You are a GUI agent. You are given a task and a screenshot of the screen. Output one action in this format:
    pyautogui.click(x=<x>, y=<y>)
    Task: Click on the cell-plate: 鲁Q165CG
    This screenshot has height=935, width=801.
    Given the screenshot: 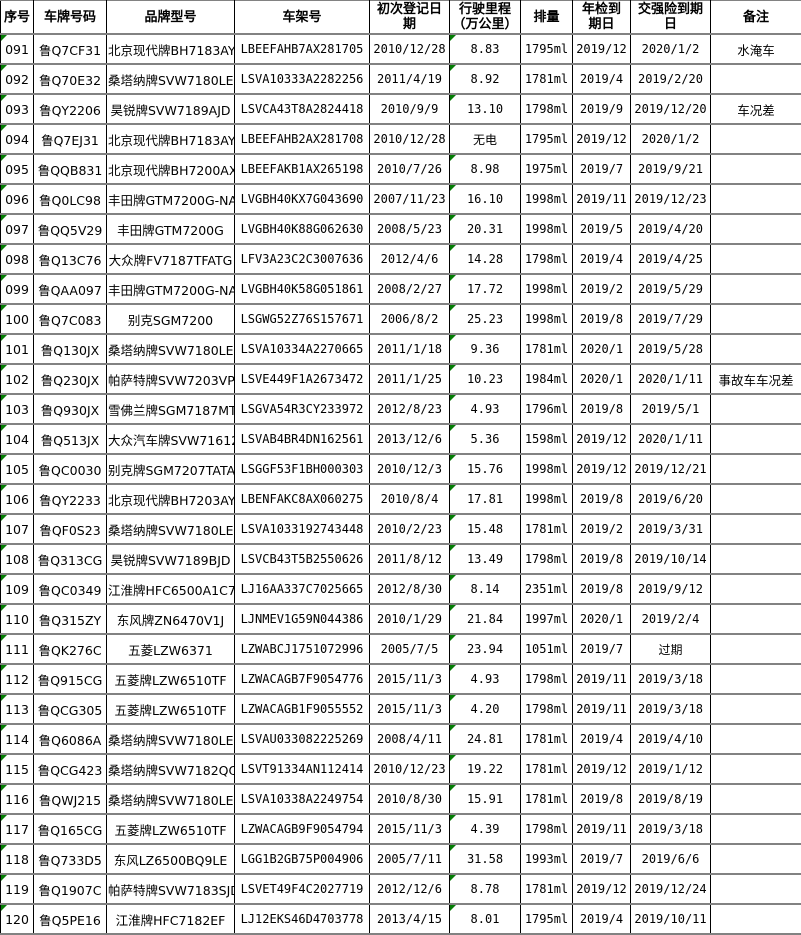 What is the action you would take?
    pyautogui.click(x=70, y=829)
    